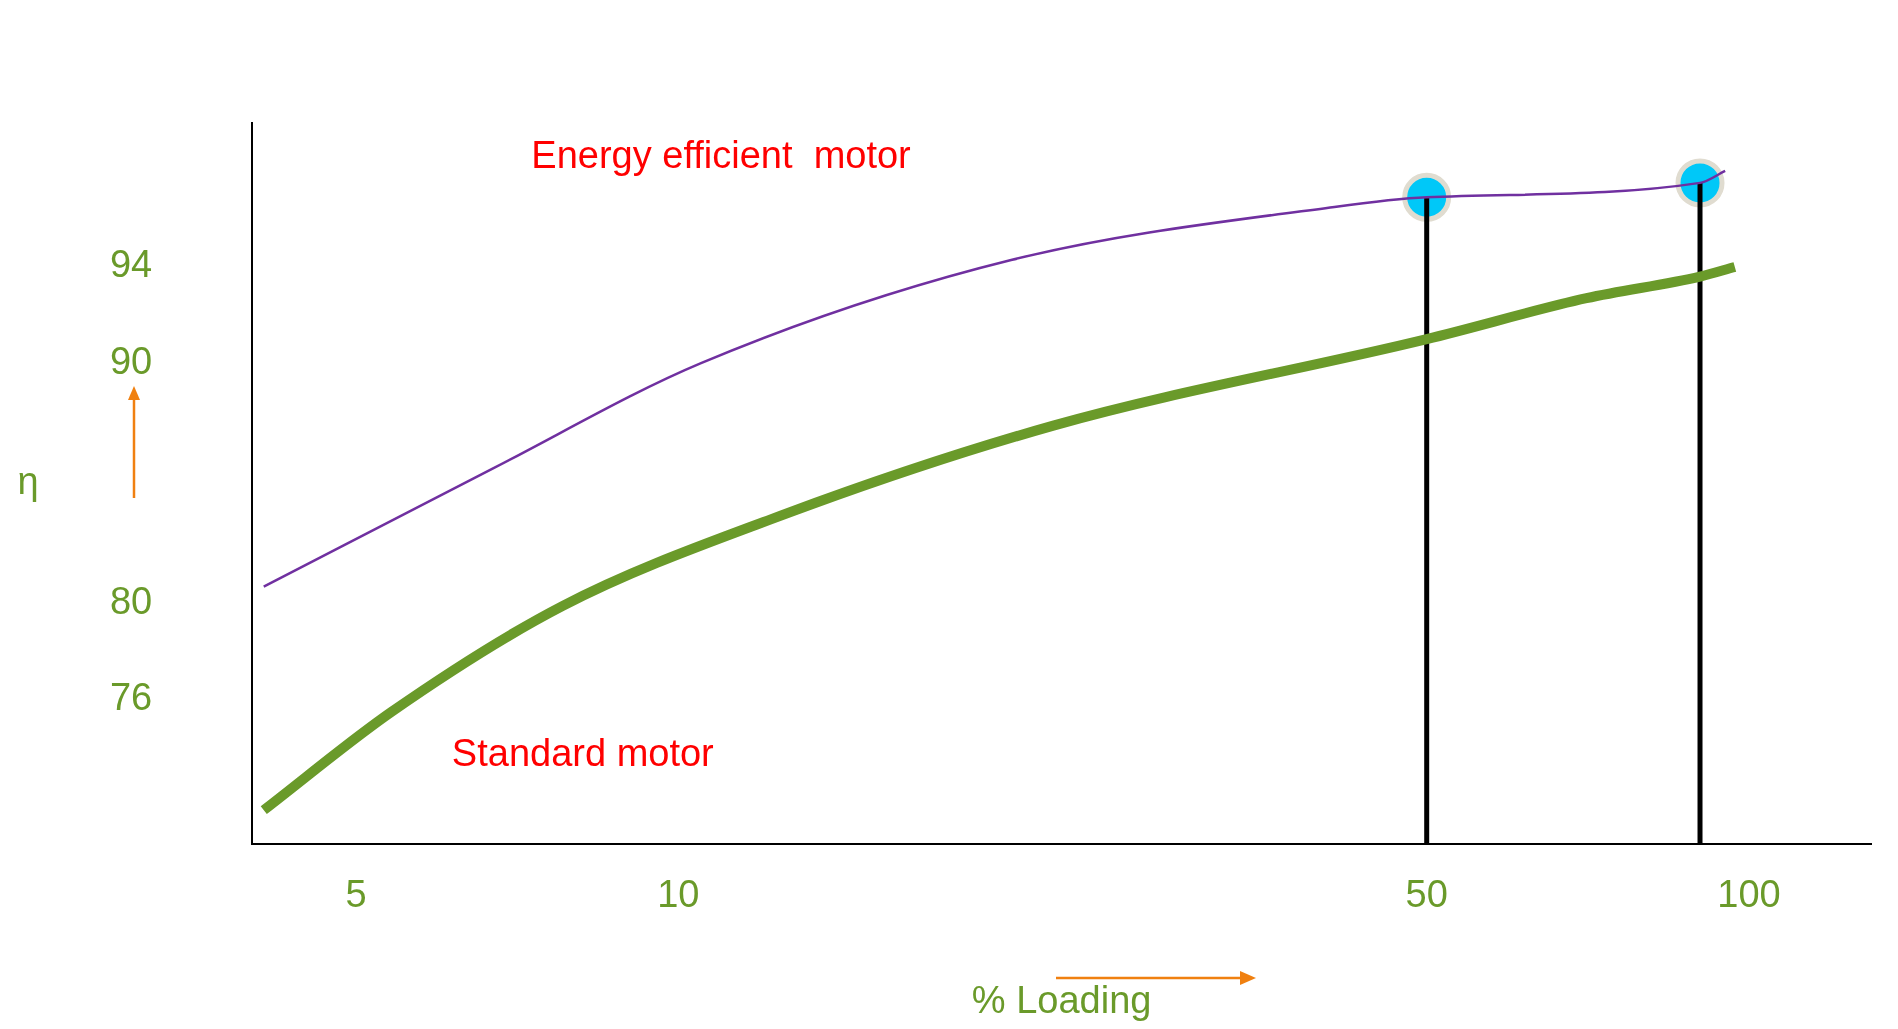  What do you see at coordinates (131, 360) in the screenshot?
I see `y-tick-label: 90` at bounding box center [131, 360].